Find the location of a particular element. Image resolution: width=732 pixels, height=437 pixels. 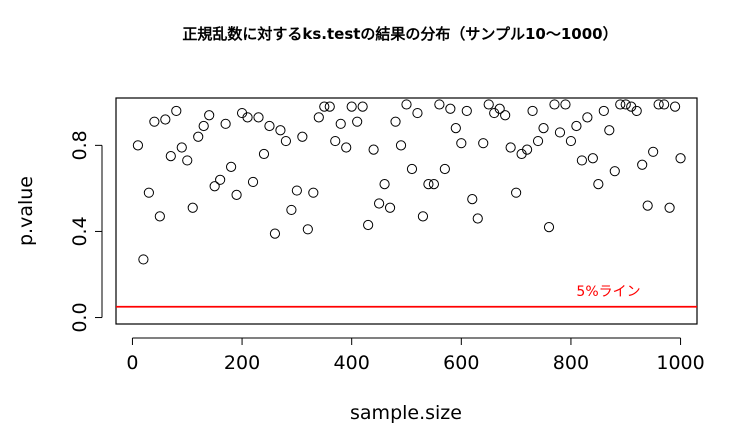

y-axis: 0.0 0.4 0.8 is located at coordinates (86, 231).